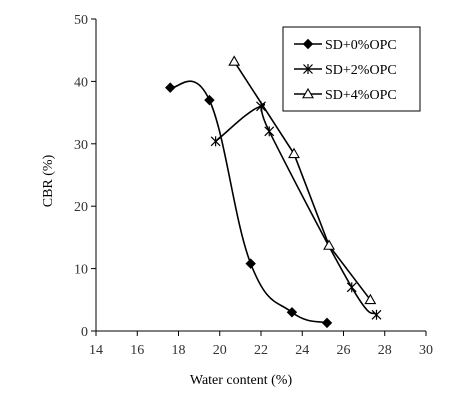 This screenshot has width=470, height=406. Describe the element at coordinates (261, 350) in the screenshot. I see `x-tick-label-4: 22` at that location.